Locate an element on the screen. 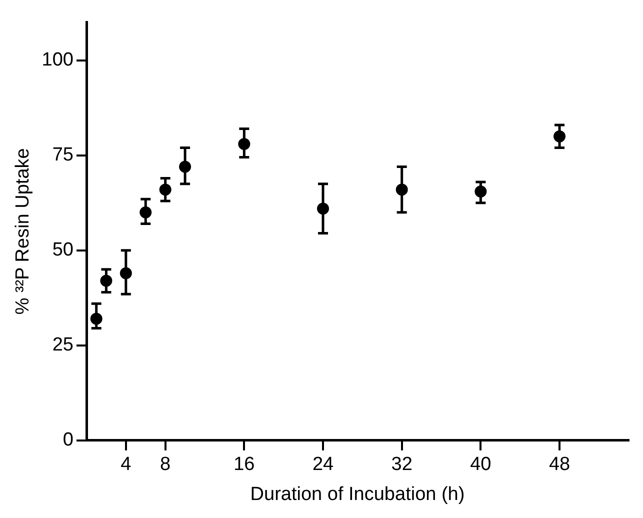 This screenshot has height=518, width=643. x-axis-title: Duration of Incubation (h) is located at coordinates (357, 494).